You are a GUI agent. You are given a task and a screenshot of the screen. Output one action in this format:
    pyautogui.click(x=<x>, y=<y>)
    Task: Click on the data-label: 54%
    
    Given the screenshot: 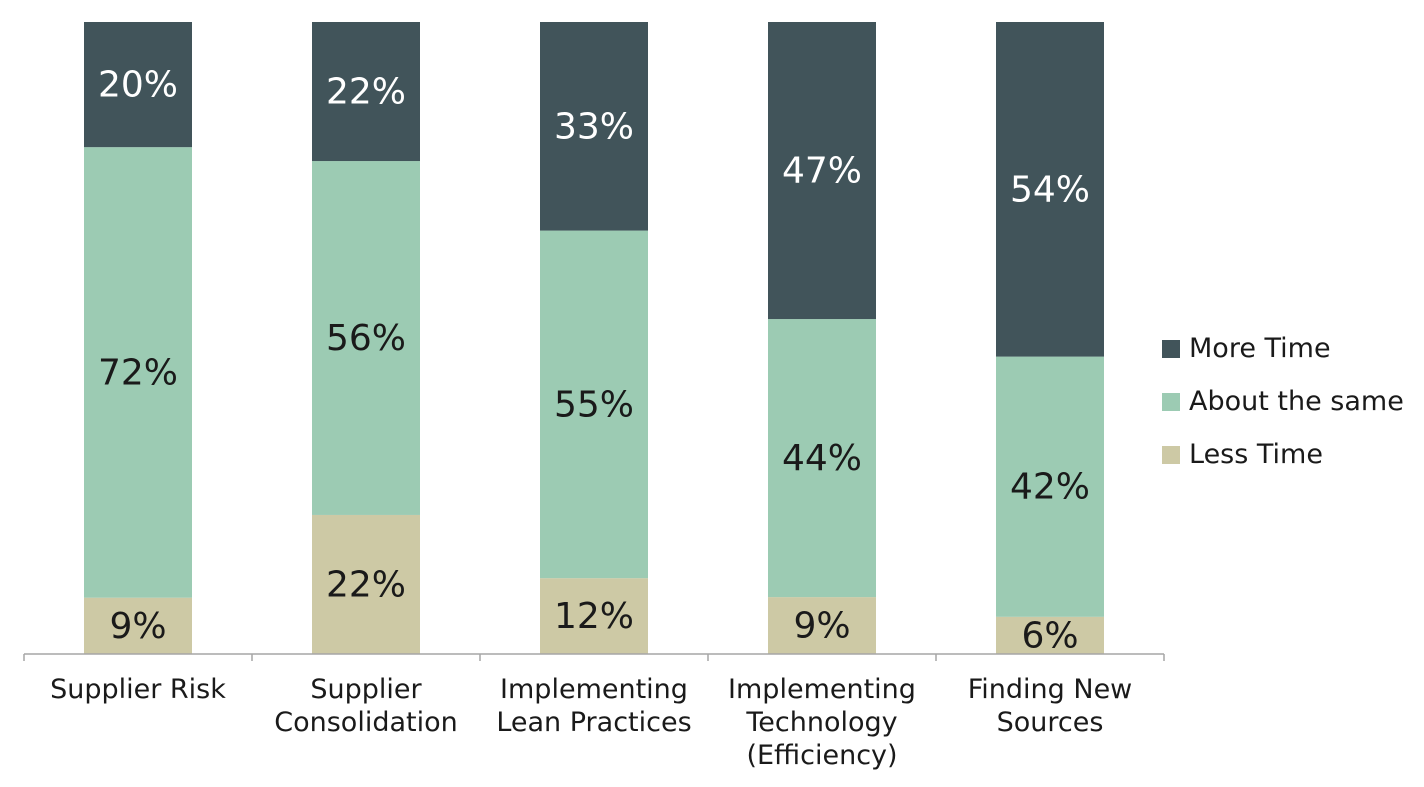 What is the action you would take?
    pyautogui.click(x=1050, y=189)
    